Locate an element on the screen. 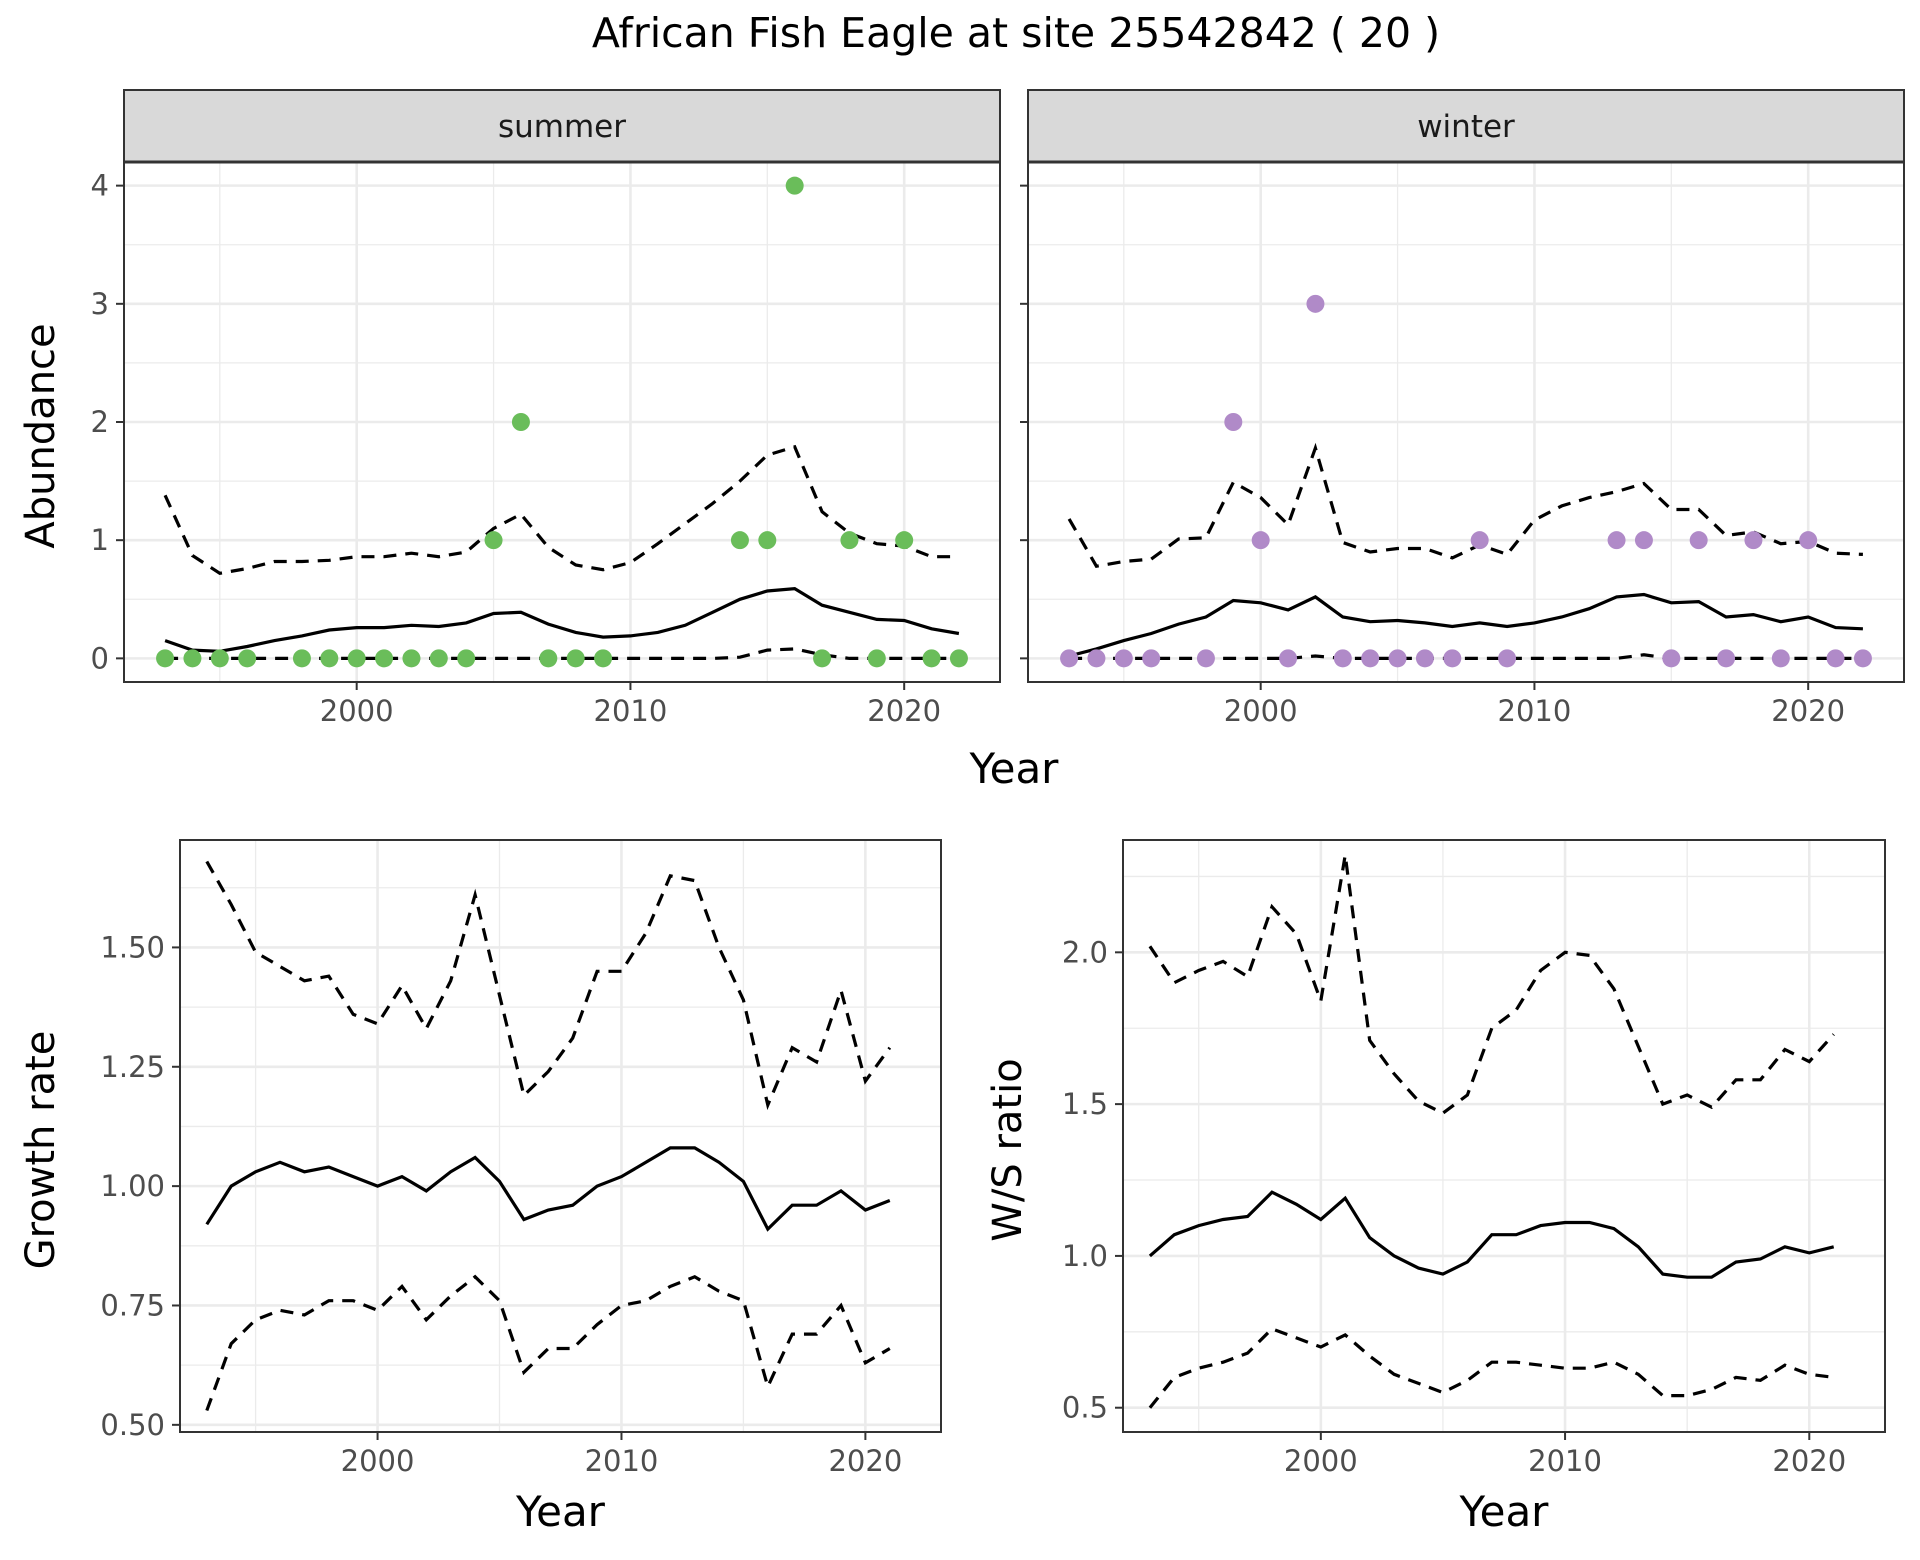 Image resolution: width=1920 pixels, height=1560 pixels. y-axis-title: W/S ratio is located at coordinates (1008, 1149).